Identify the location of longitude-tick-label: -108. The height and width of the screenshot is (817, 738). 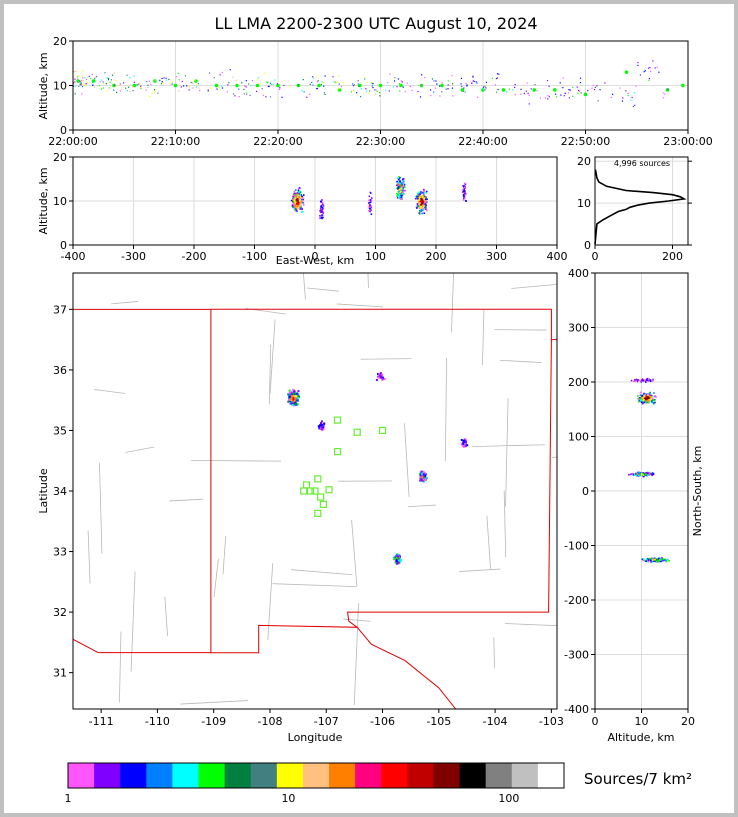
(269, 721).